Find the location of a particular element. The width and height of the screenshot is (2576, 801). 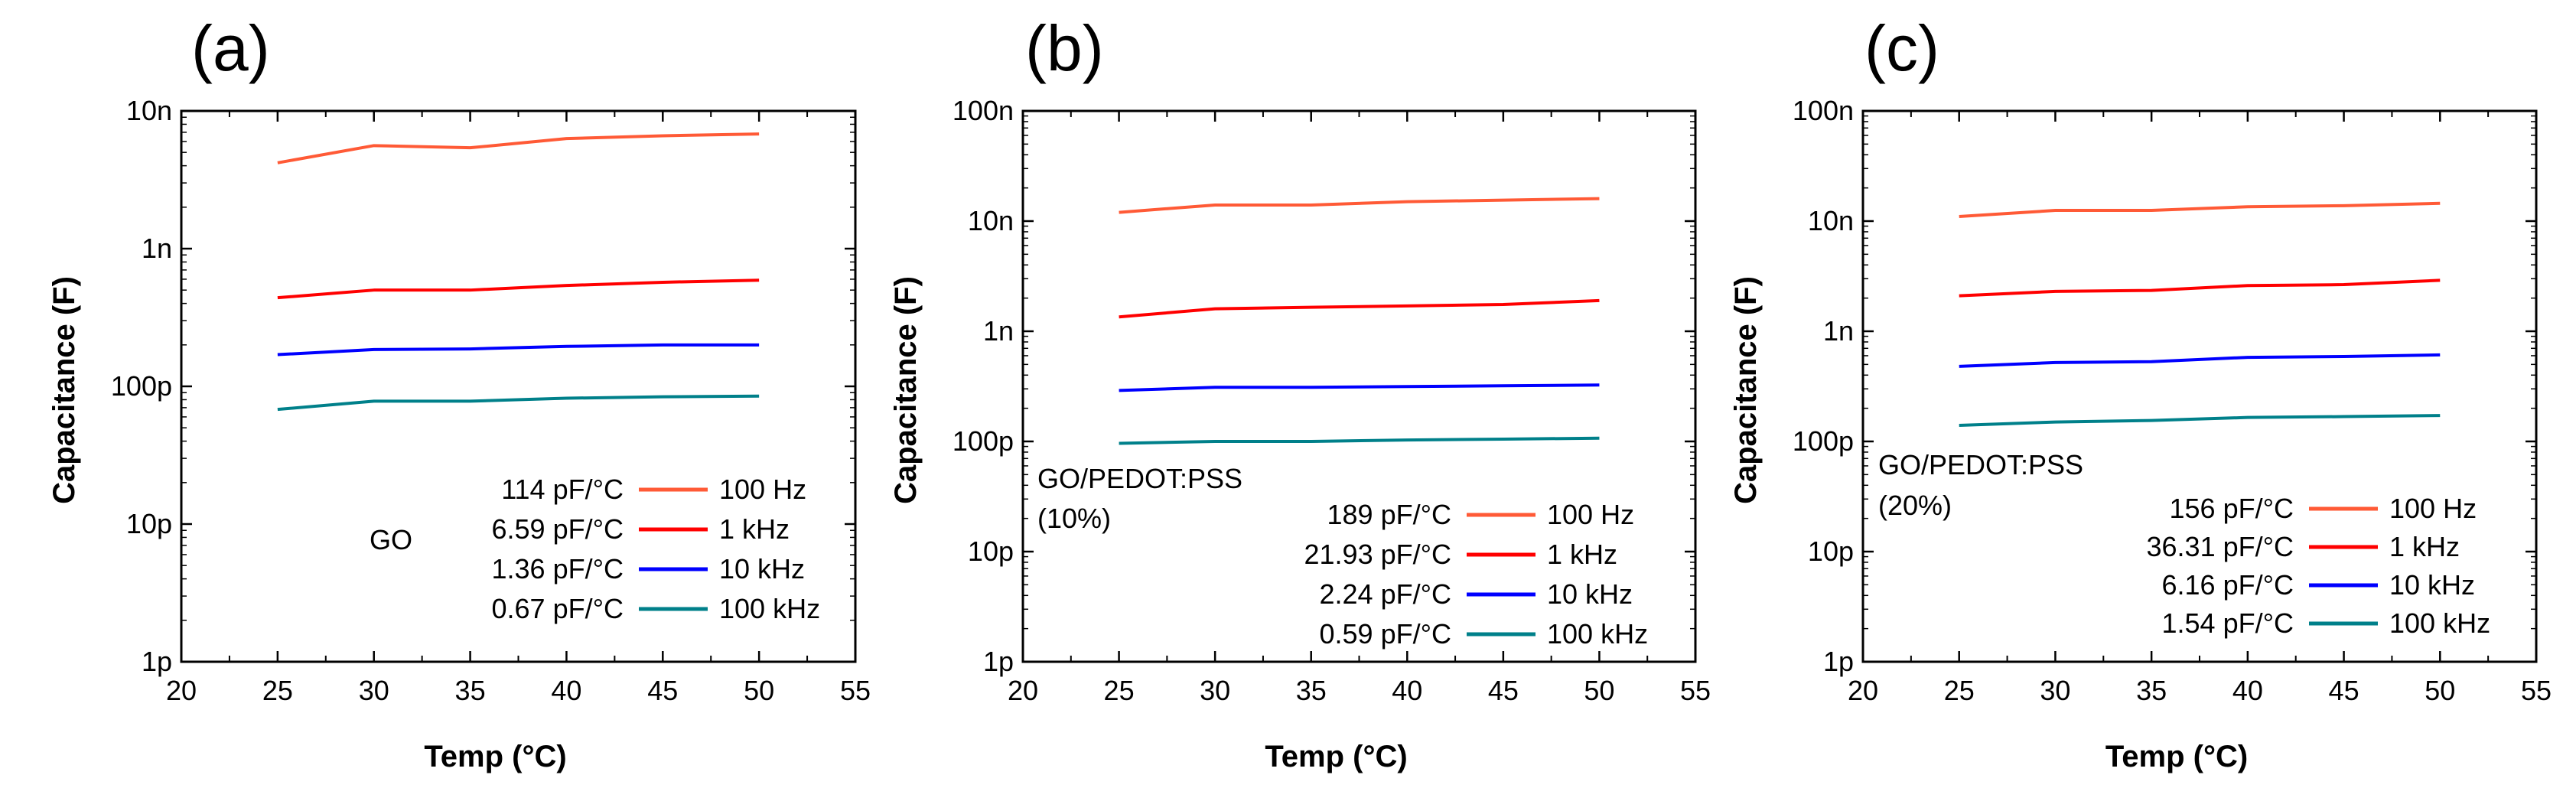

panel-label: (b) is located at coordinates (1064, 48).